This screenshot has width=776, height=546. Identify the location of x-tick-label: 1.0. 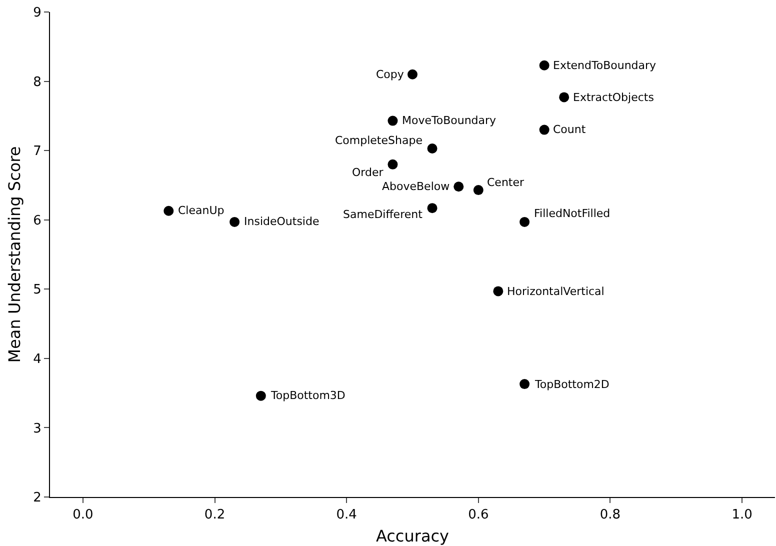
(742, 515).